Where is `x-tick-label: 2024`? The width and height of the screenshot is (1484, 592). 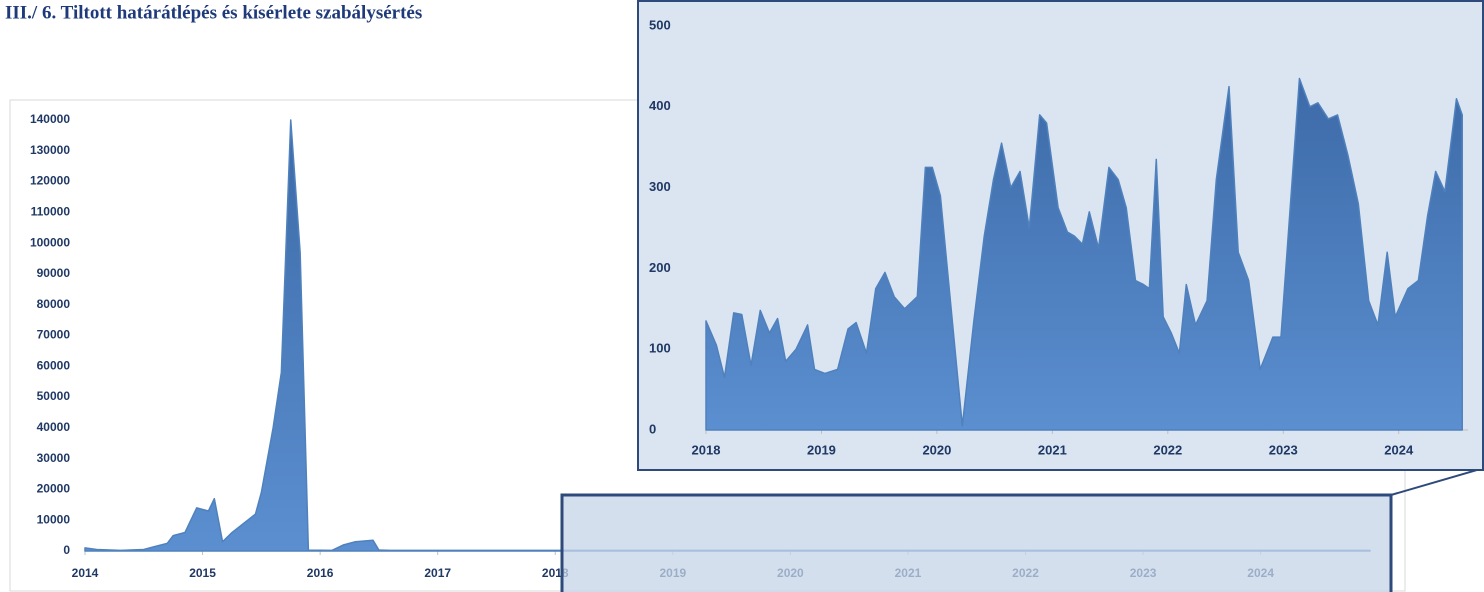 x-tick-label: 2024 is located at coordinates (1399, 449).